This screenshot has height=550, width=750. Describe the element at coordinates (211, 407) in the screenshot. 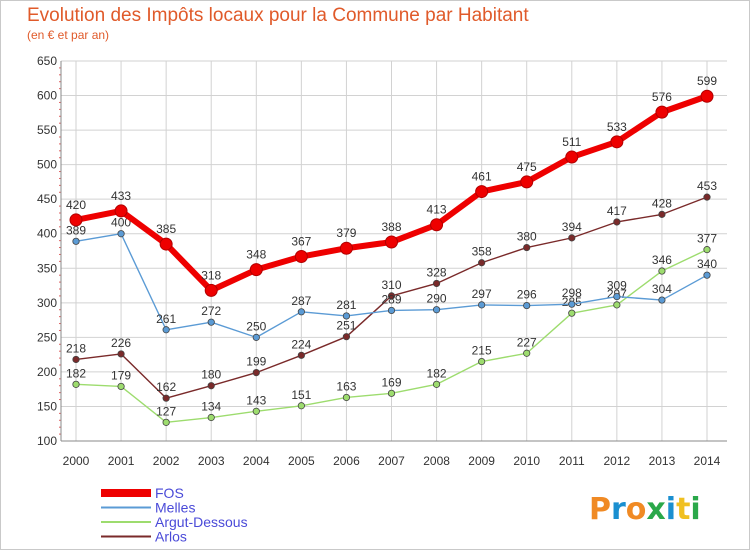

I see `data-label: 134` at that location.